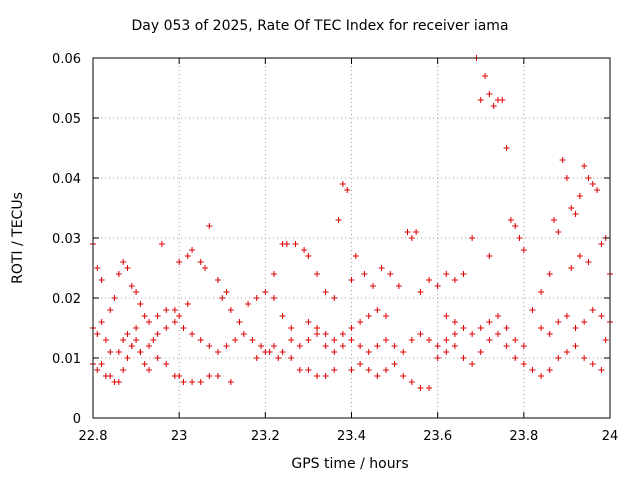  I want to click on x-tick-label: 23, so click(179, 436).